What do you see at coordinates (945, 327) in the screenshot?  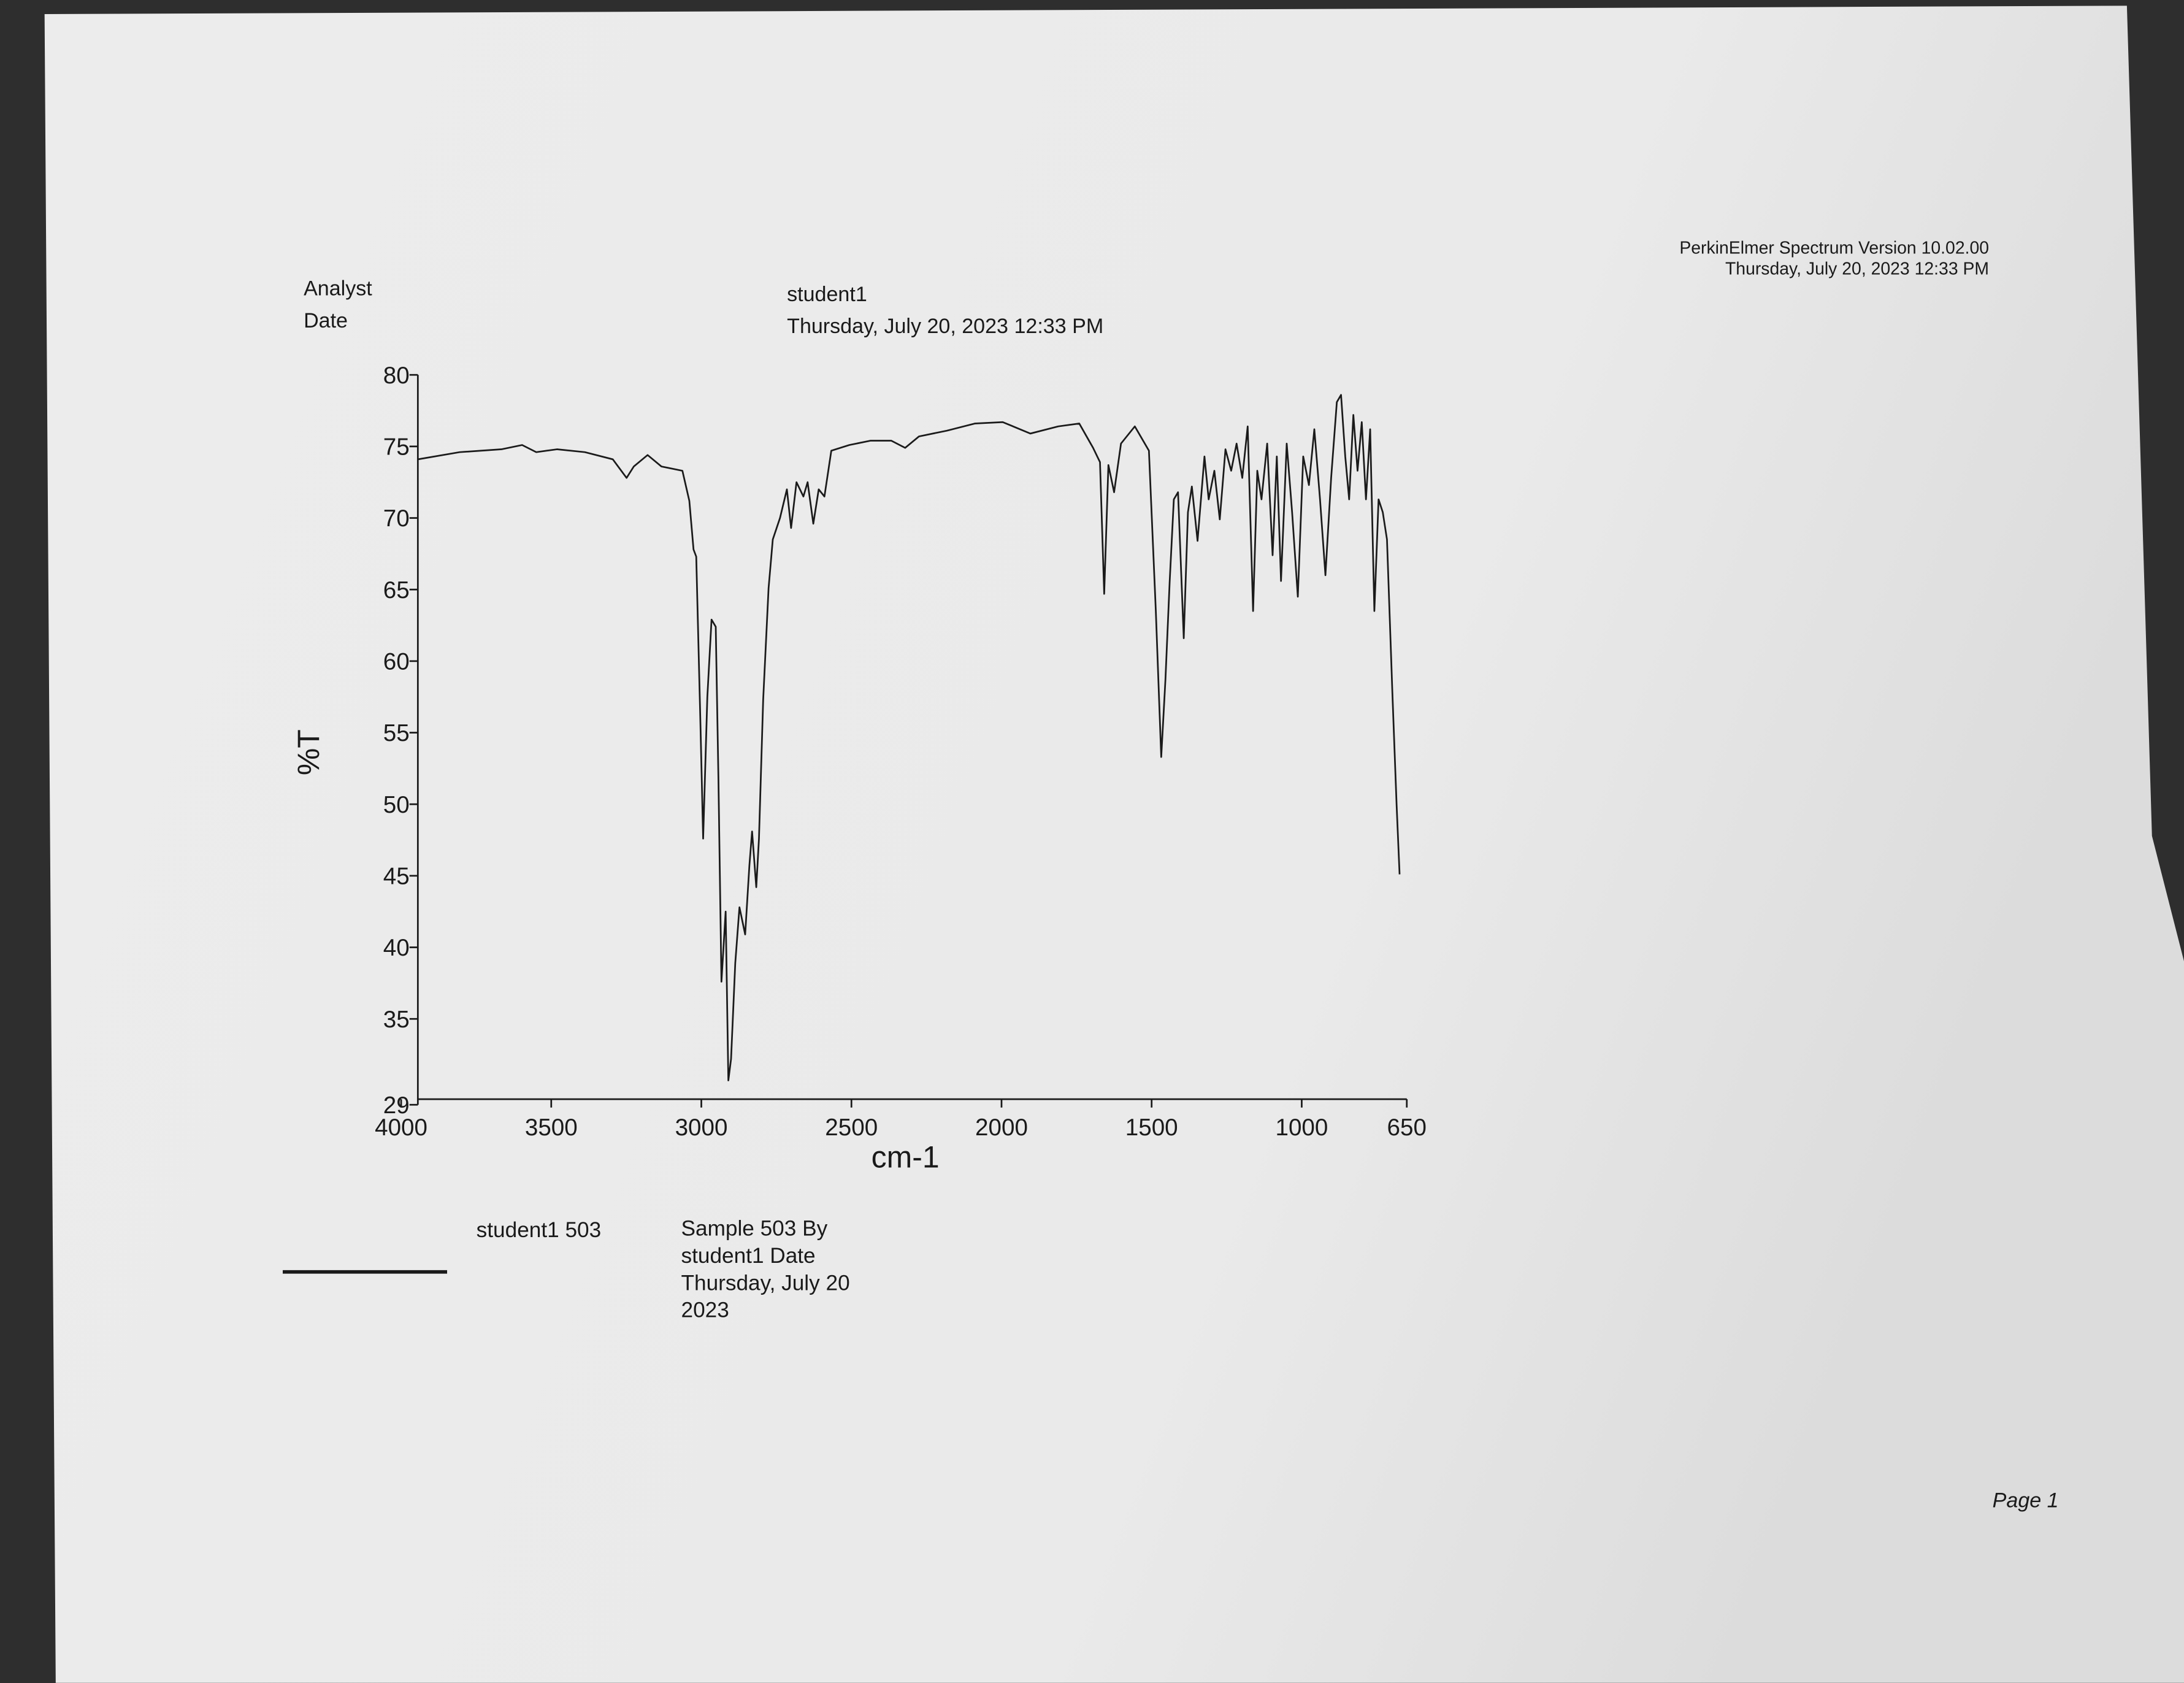 I see `field-value: Thursday, July 20, 2023 12:33 PM` at bounding box center [945, 327].